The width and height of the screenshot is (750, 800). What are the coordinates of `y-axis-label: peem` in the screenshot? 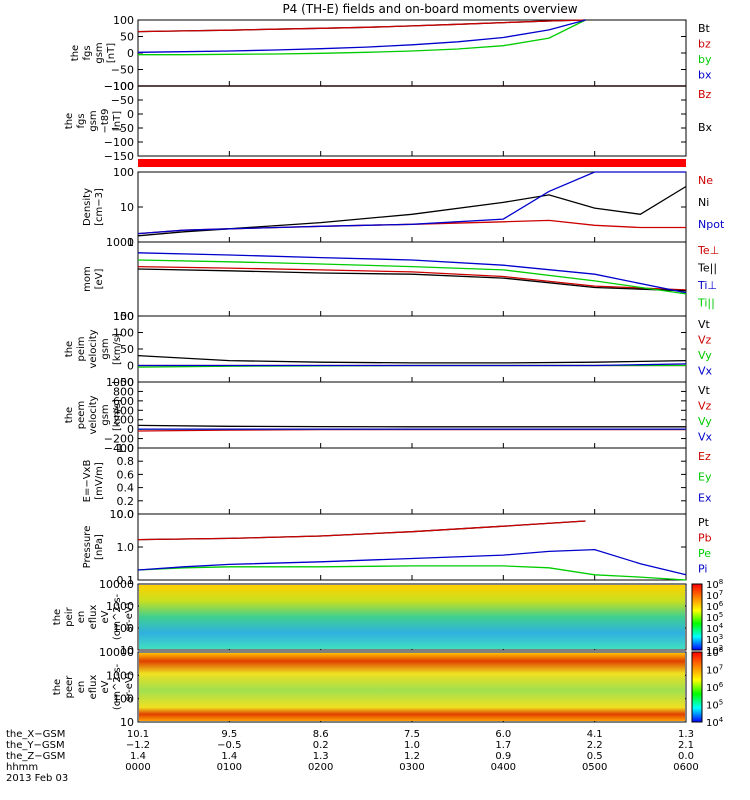 It's located at (81, 415).